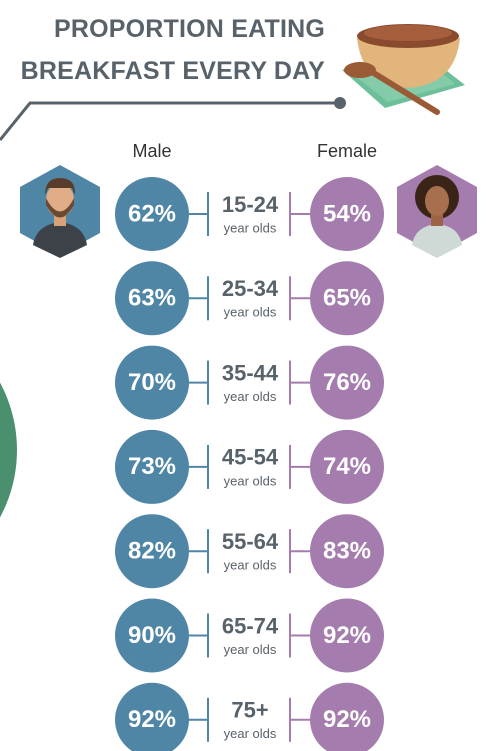  I want to click on female-avatar, so click(437, 211).